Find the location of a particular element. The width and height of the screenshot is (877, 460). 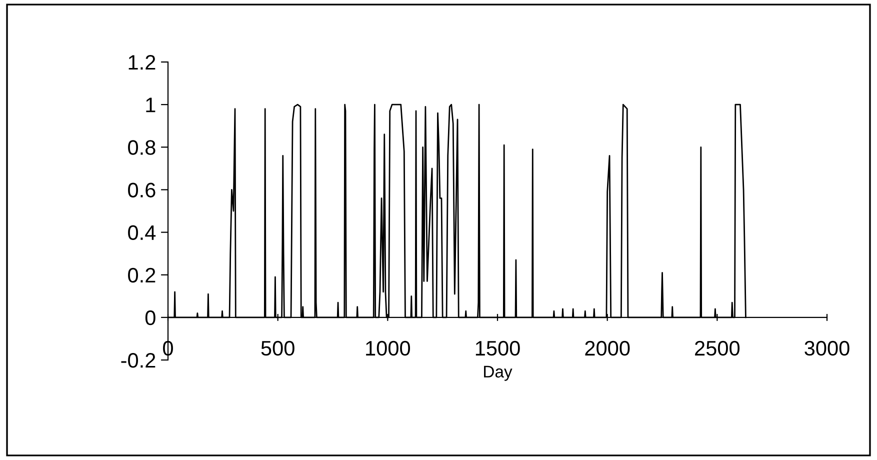

y-tick-label: 1 is located at coordinates (151, 105).